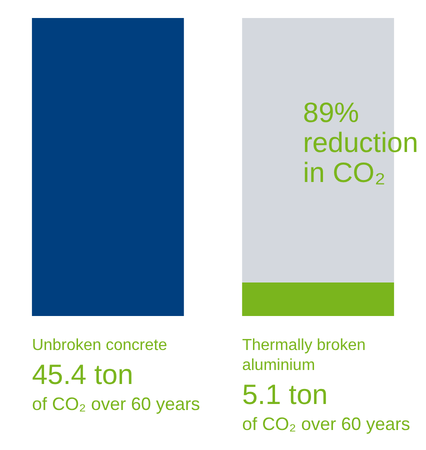 The height and width of the screenshot is (450, 426). Describe the element at coordinates (360, 142) in the screenshot. I see `annotation: 89% reduction in CO₂` at that location.